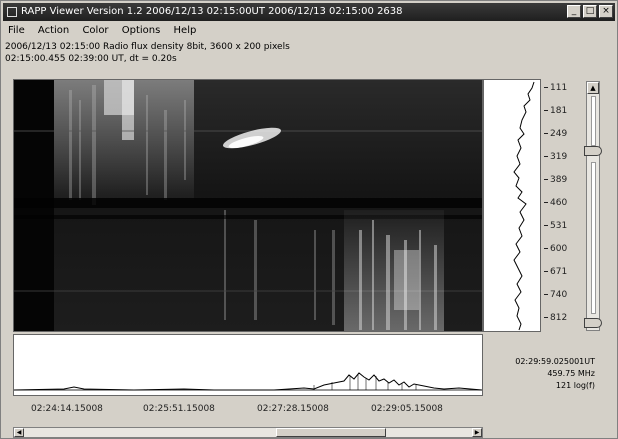 The height and width of the screenshot is (439, 618). I want to click on y-tick: 249, so click(555, 134).